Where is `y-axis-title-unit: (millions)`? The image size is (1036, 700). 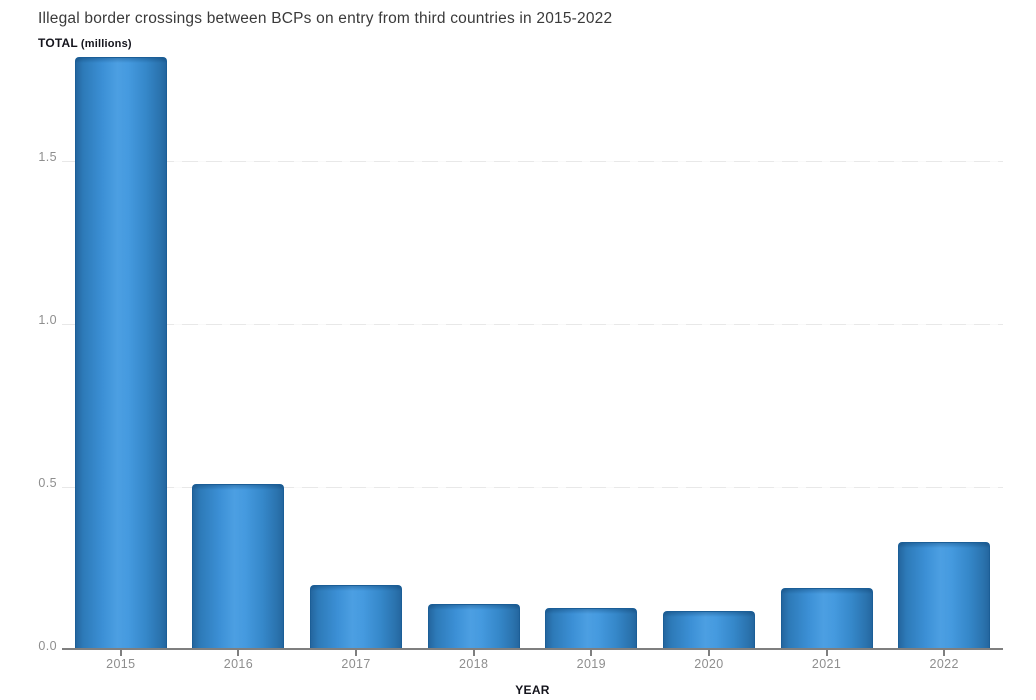 y-axis-title-unit: (millions) is located at coordinates (106, 44).